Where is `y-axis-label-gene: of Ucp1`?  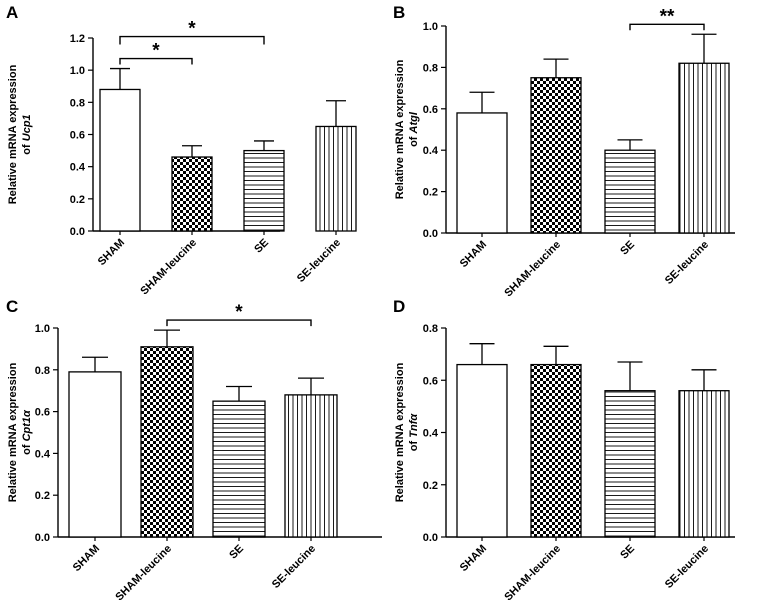 y-axis-label-gene: of Ucp1 is located at coordinates (27, 134).